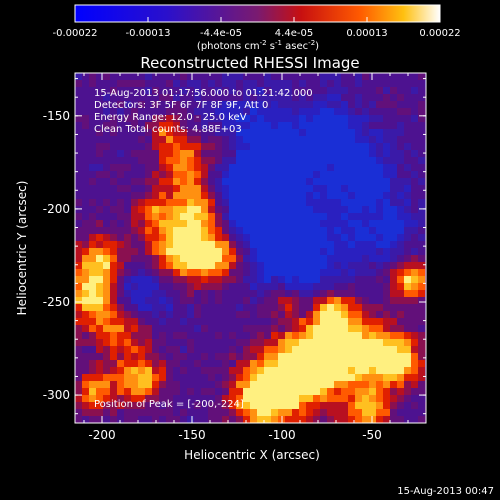  What do you see at coordinates (439, 33) in the screenshot?
I see `colorbar-tick-label: 0.00022` at bounding box center [439, 33].